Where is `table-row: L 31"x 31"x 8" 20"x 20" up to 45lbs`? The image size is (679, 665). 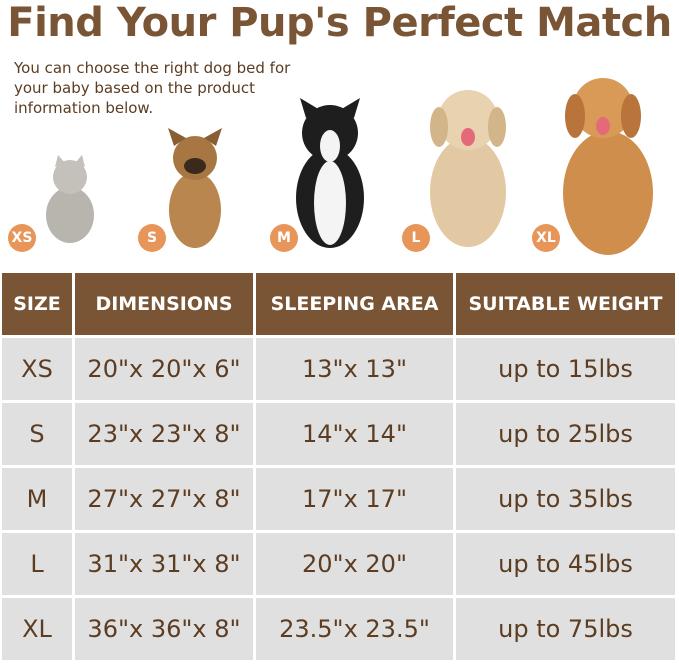
table-row: L 31"x 31"x 8" 20"x 20" up to 45lbs is located at coordinates (338, 564).